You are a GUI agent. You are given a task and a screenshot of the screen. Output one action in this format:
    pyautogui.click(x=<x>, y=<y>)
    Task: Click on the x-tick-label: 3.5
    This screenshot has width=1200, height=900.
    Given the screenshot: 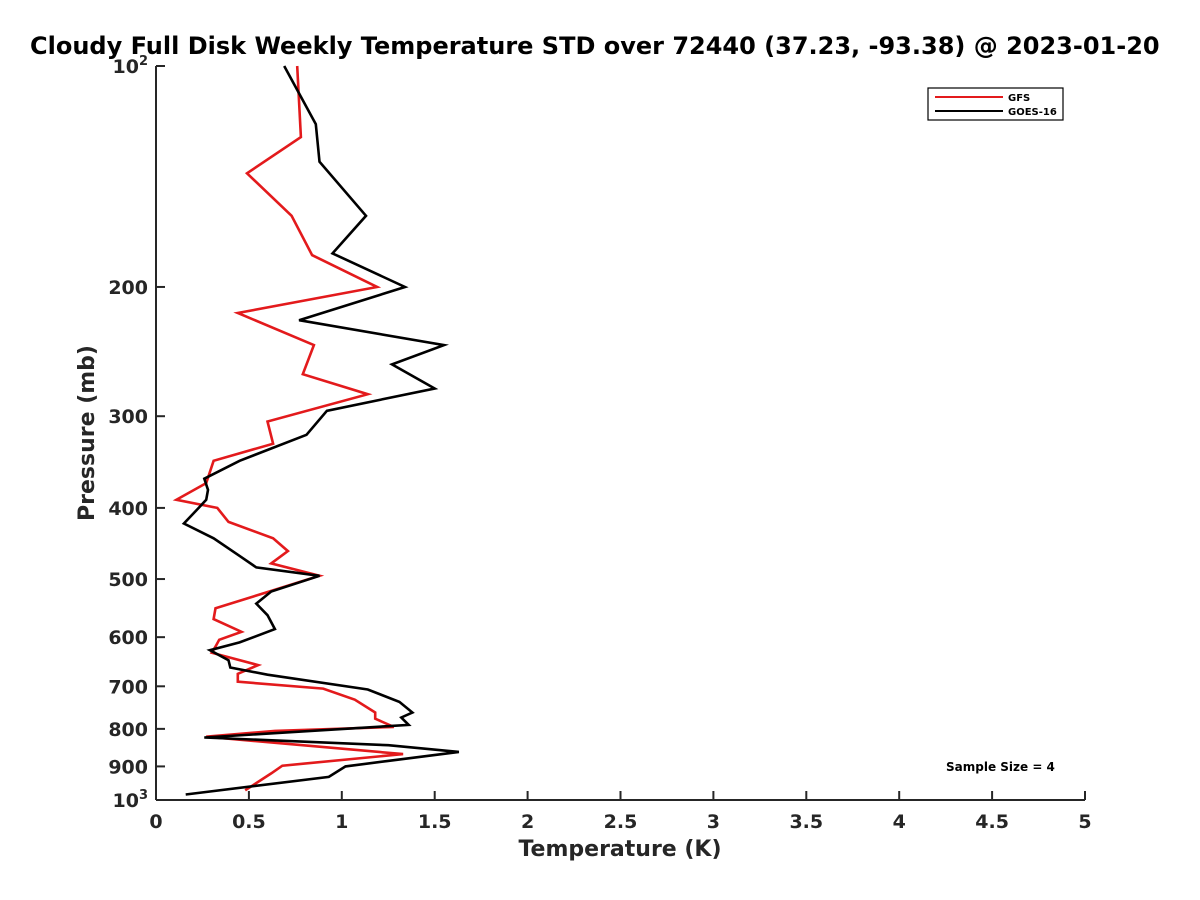 What is the action you would take?
    pyautogui.click(x=806, y=822)
    